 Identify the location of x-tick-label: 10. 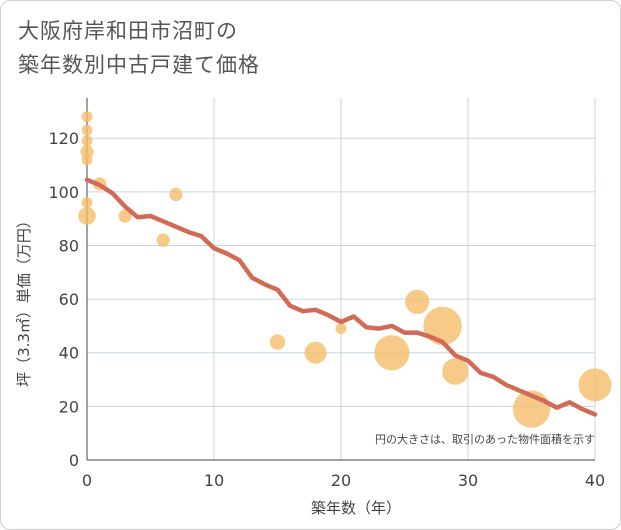
(214, 480).